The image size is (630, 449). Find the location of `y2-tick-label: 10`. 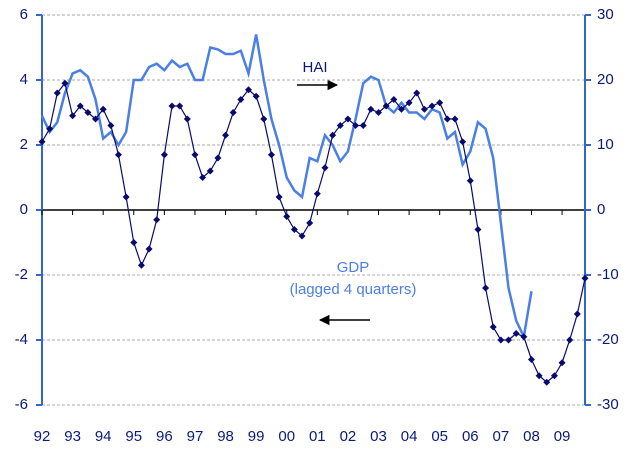

y2-tick-label: 10 is located at coordinates (605, 144).